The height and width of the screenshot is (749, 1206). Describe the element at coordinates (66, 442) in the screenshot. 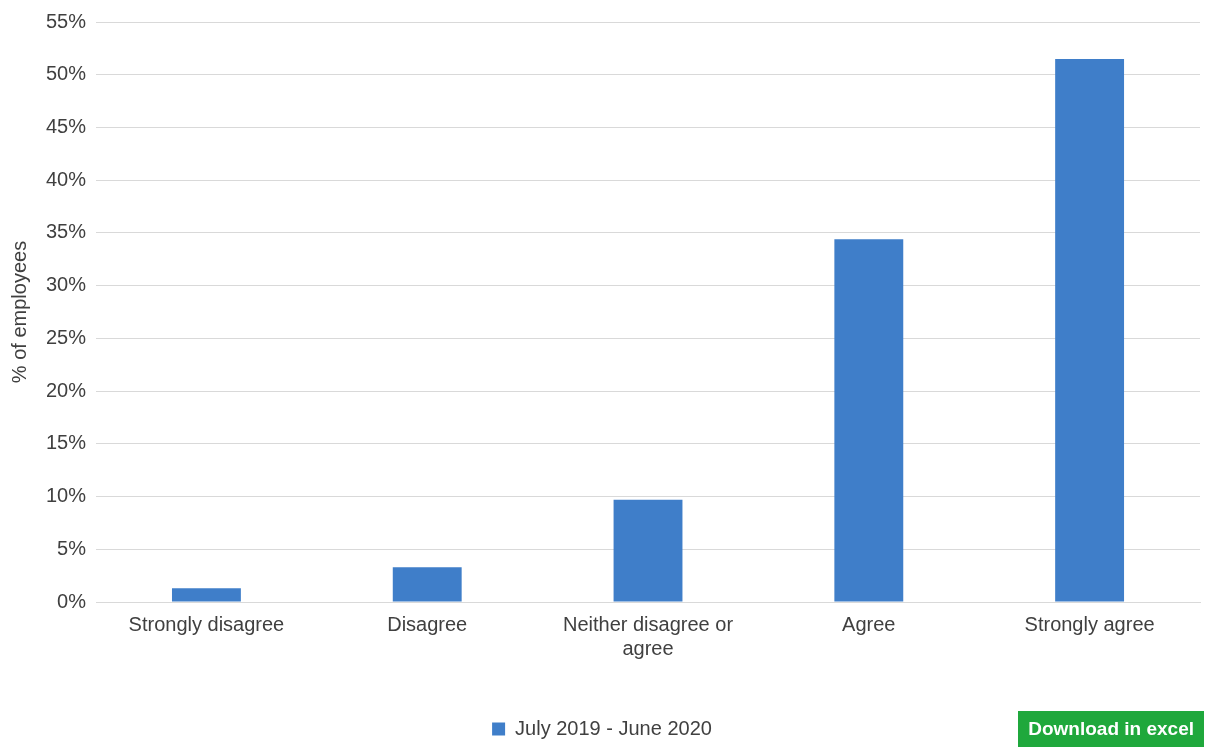

I see `y-tick-label: 15%` at that location.